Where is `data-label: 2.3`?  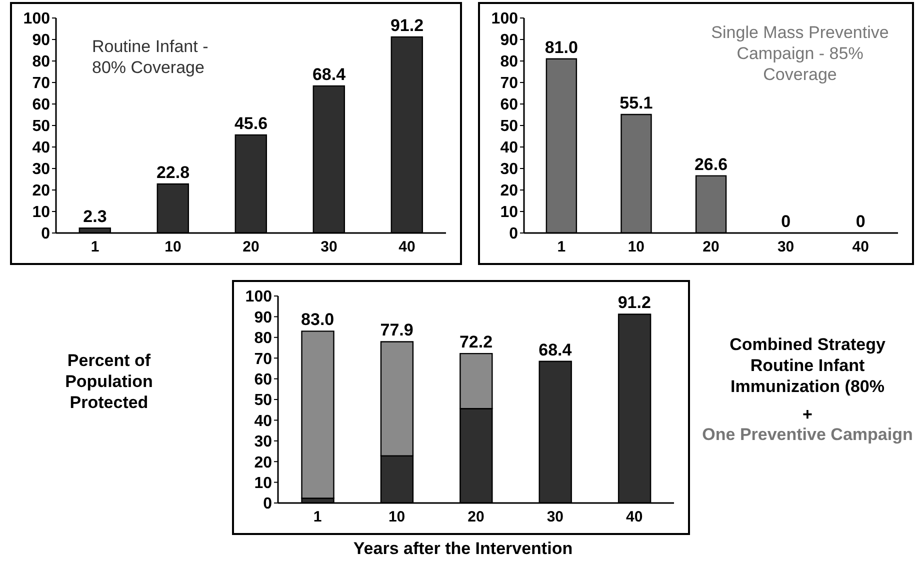
data-label: 2.3 is located at coordinates (95, 216).